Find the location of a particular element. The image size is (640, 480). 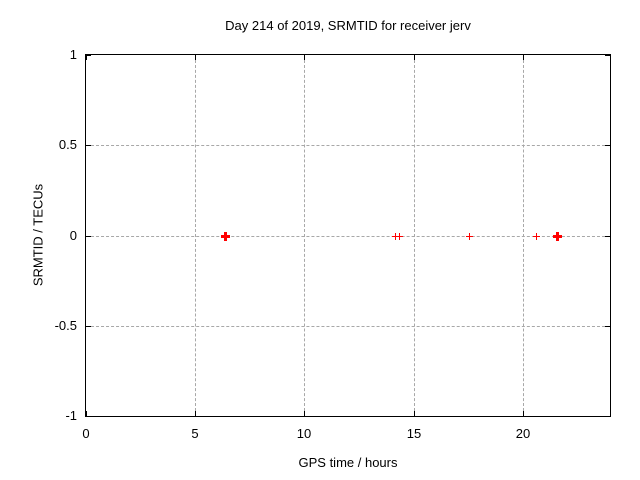

x-tick-label: 15 is located at coordinates (414, 433).